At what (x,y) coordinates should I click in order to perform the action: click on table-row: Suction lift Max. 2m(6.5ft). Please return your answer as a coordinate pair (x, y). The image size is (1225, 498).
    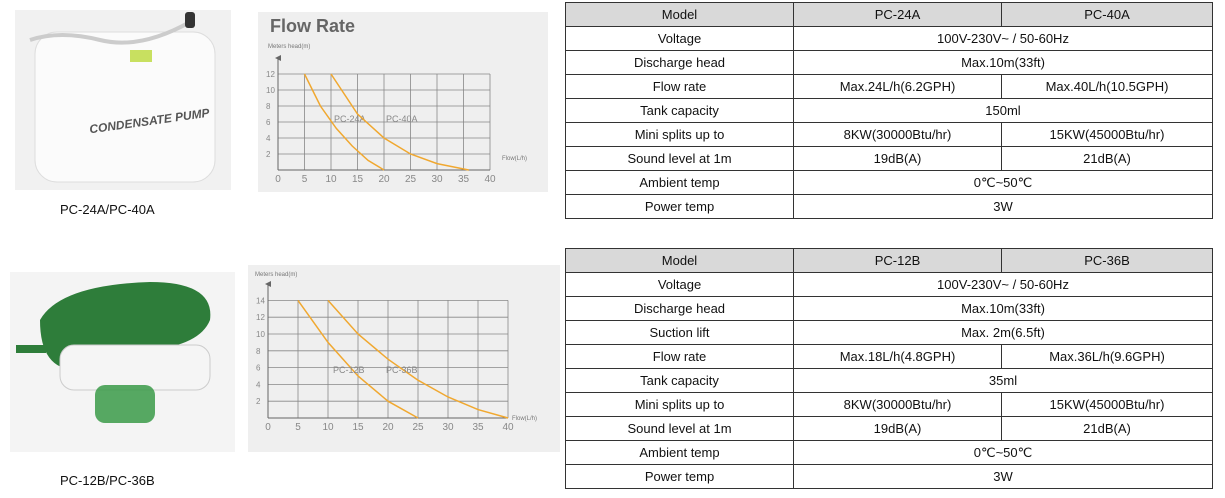
    Looking at the image, I should click on (889, 332).